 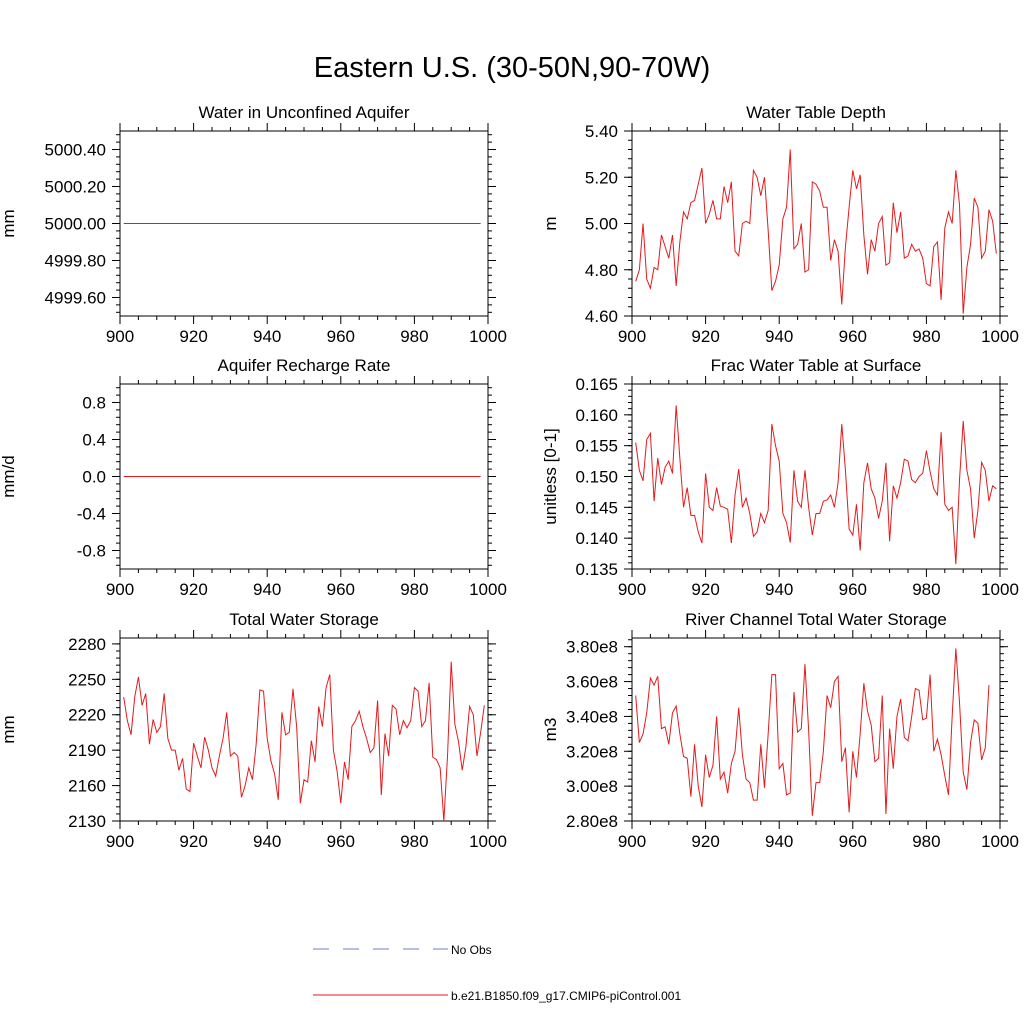 I want to click on y-tick-label: 0.140, so click(x=596, y=538).